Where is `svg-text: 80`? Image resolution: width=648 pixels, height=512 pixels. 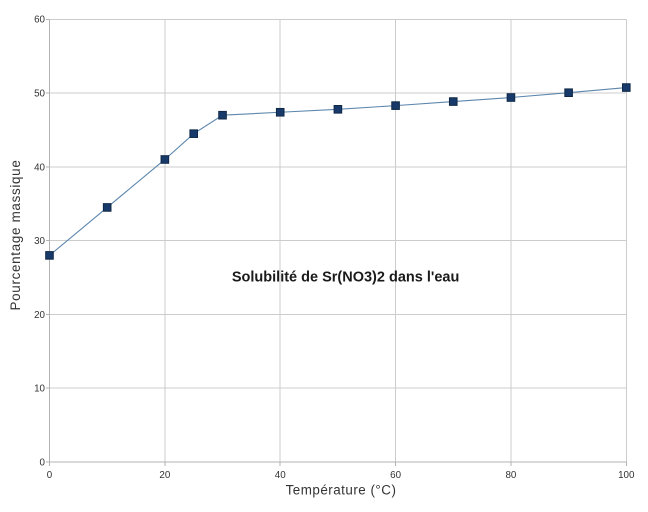
svg-text: 80 is located at coordinates (510, 475).